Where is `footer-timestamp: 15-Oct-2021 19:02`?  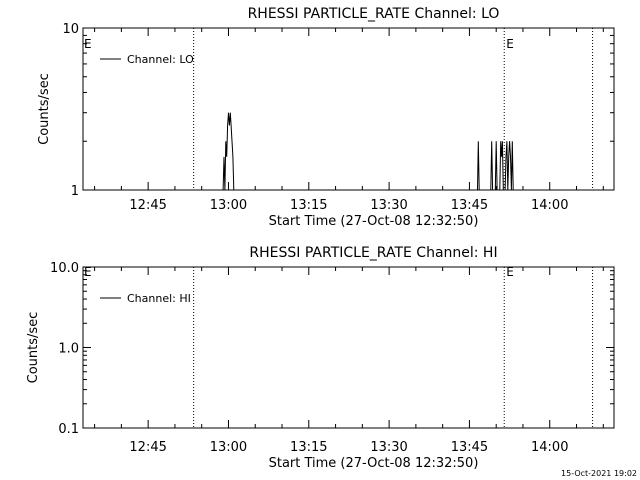
footer-timestamp: 15-Oct-2021 19:02 is located at coordinates (599, 473).